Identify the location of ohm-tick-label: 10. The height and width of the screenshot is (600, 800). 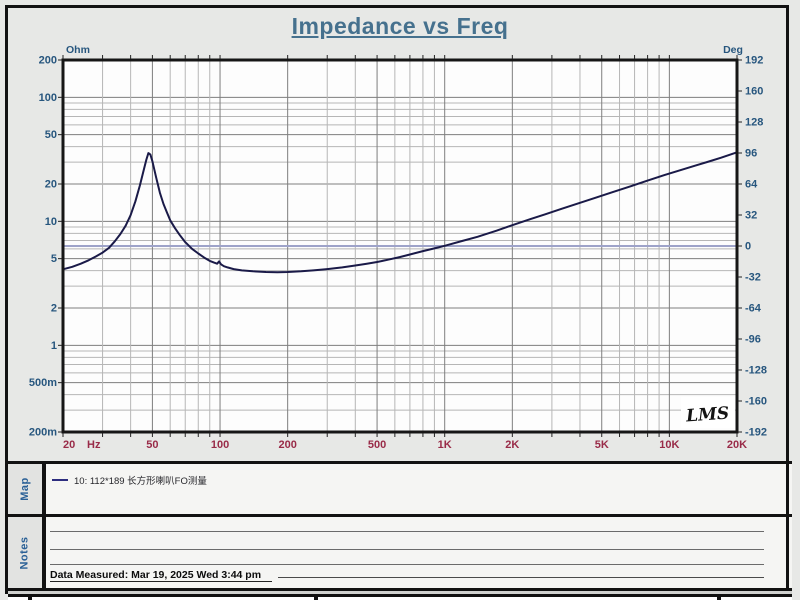
(51, 222).